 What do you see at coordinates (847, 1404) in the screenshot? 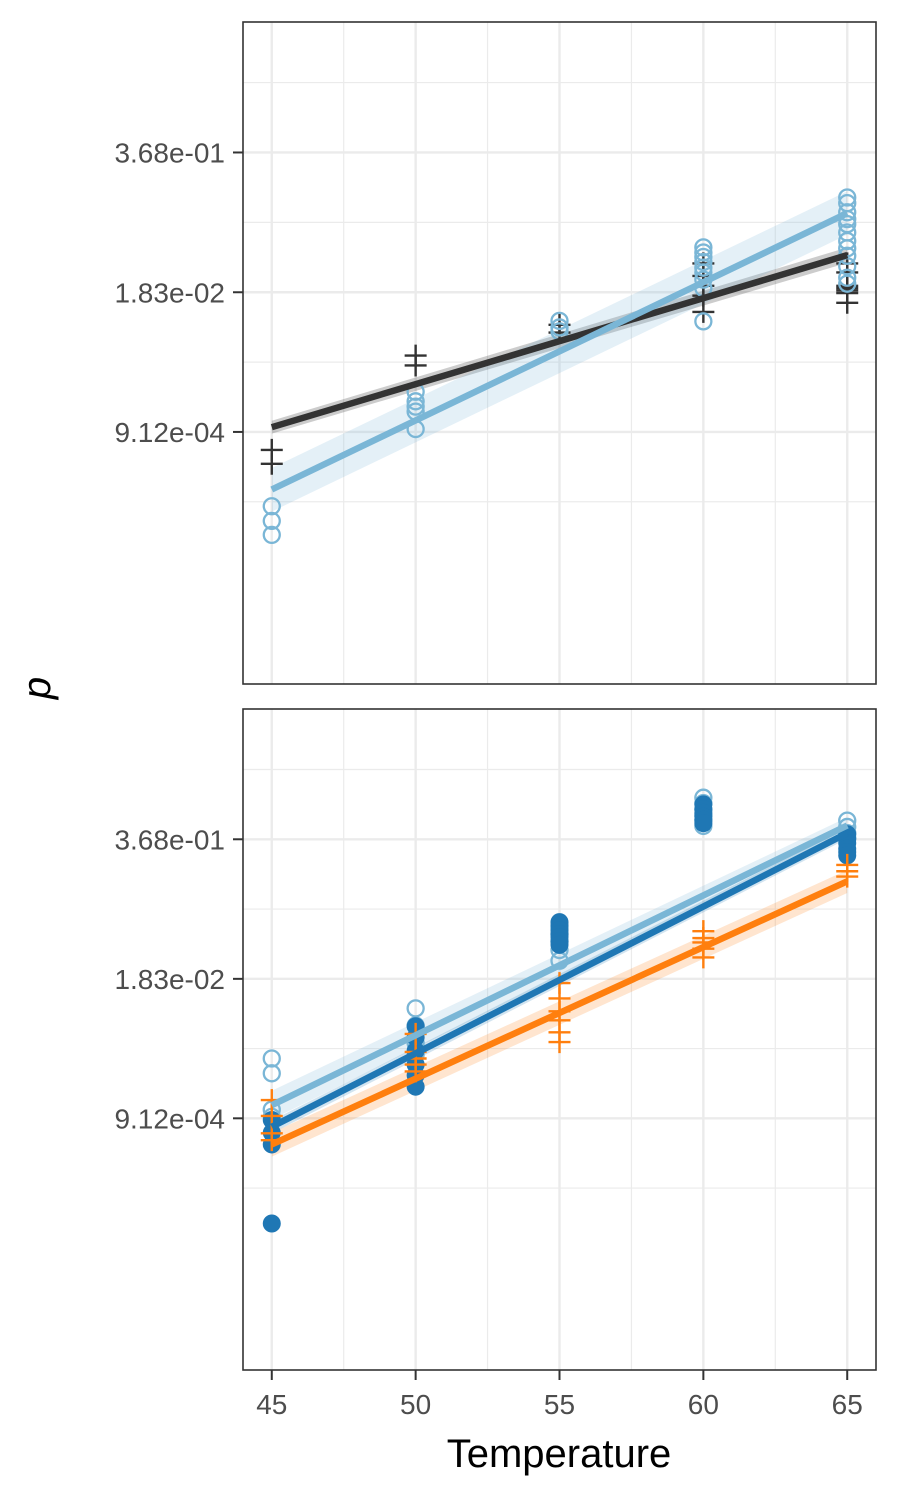
I see `x-tick-label: 65` at bounding box center [847, 1404].